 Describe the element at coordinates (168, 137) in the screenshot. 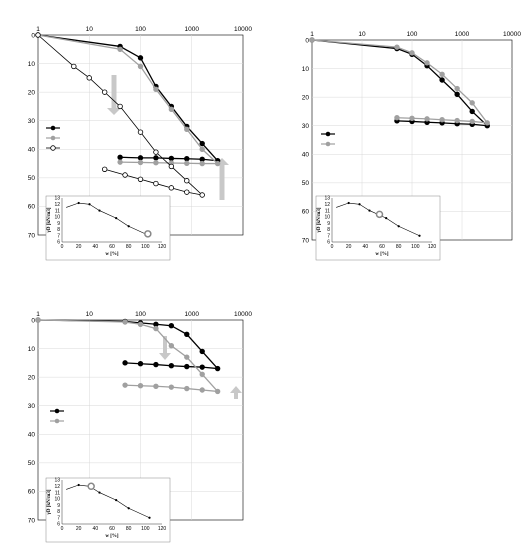

I see `panel-a-arrows` at that location.